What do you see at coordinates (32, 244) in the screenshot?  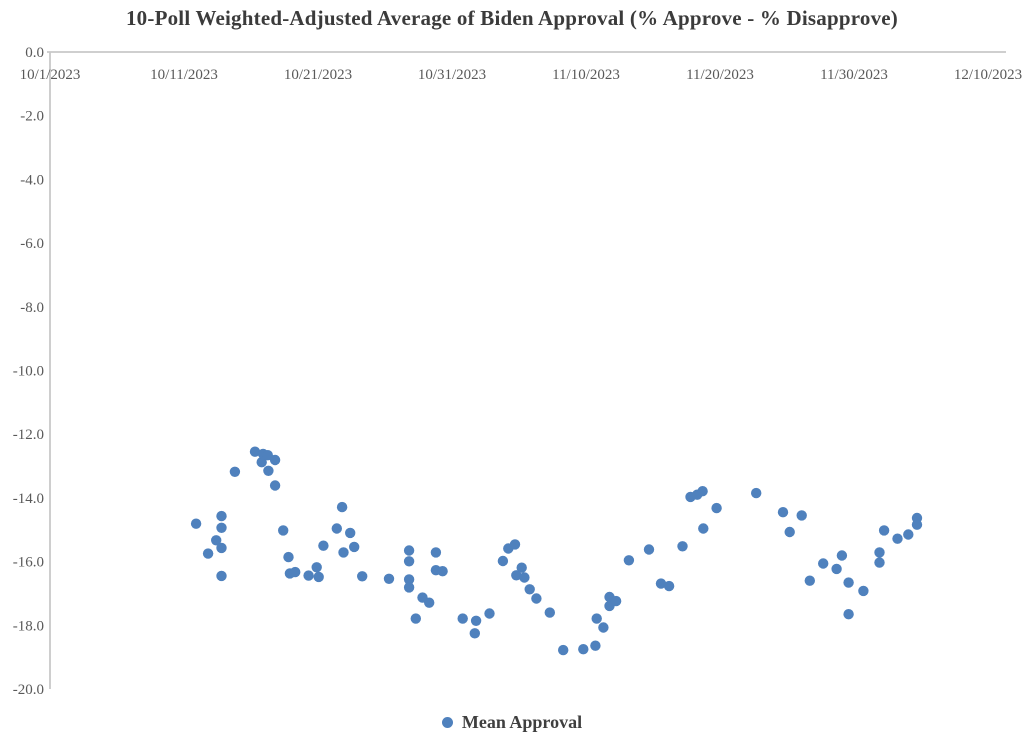 I see `y-tick-label: -6.0` at bounding box center [32, 244].